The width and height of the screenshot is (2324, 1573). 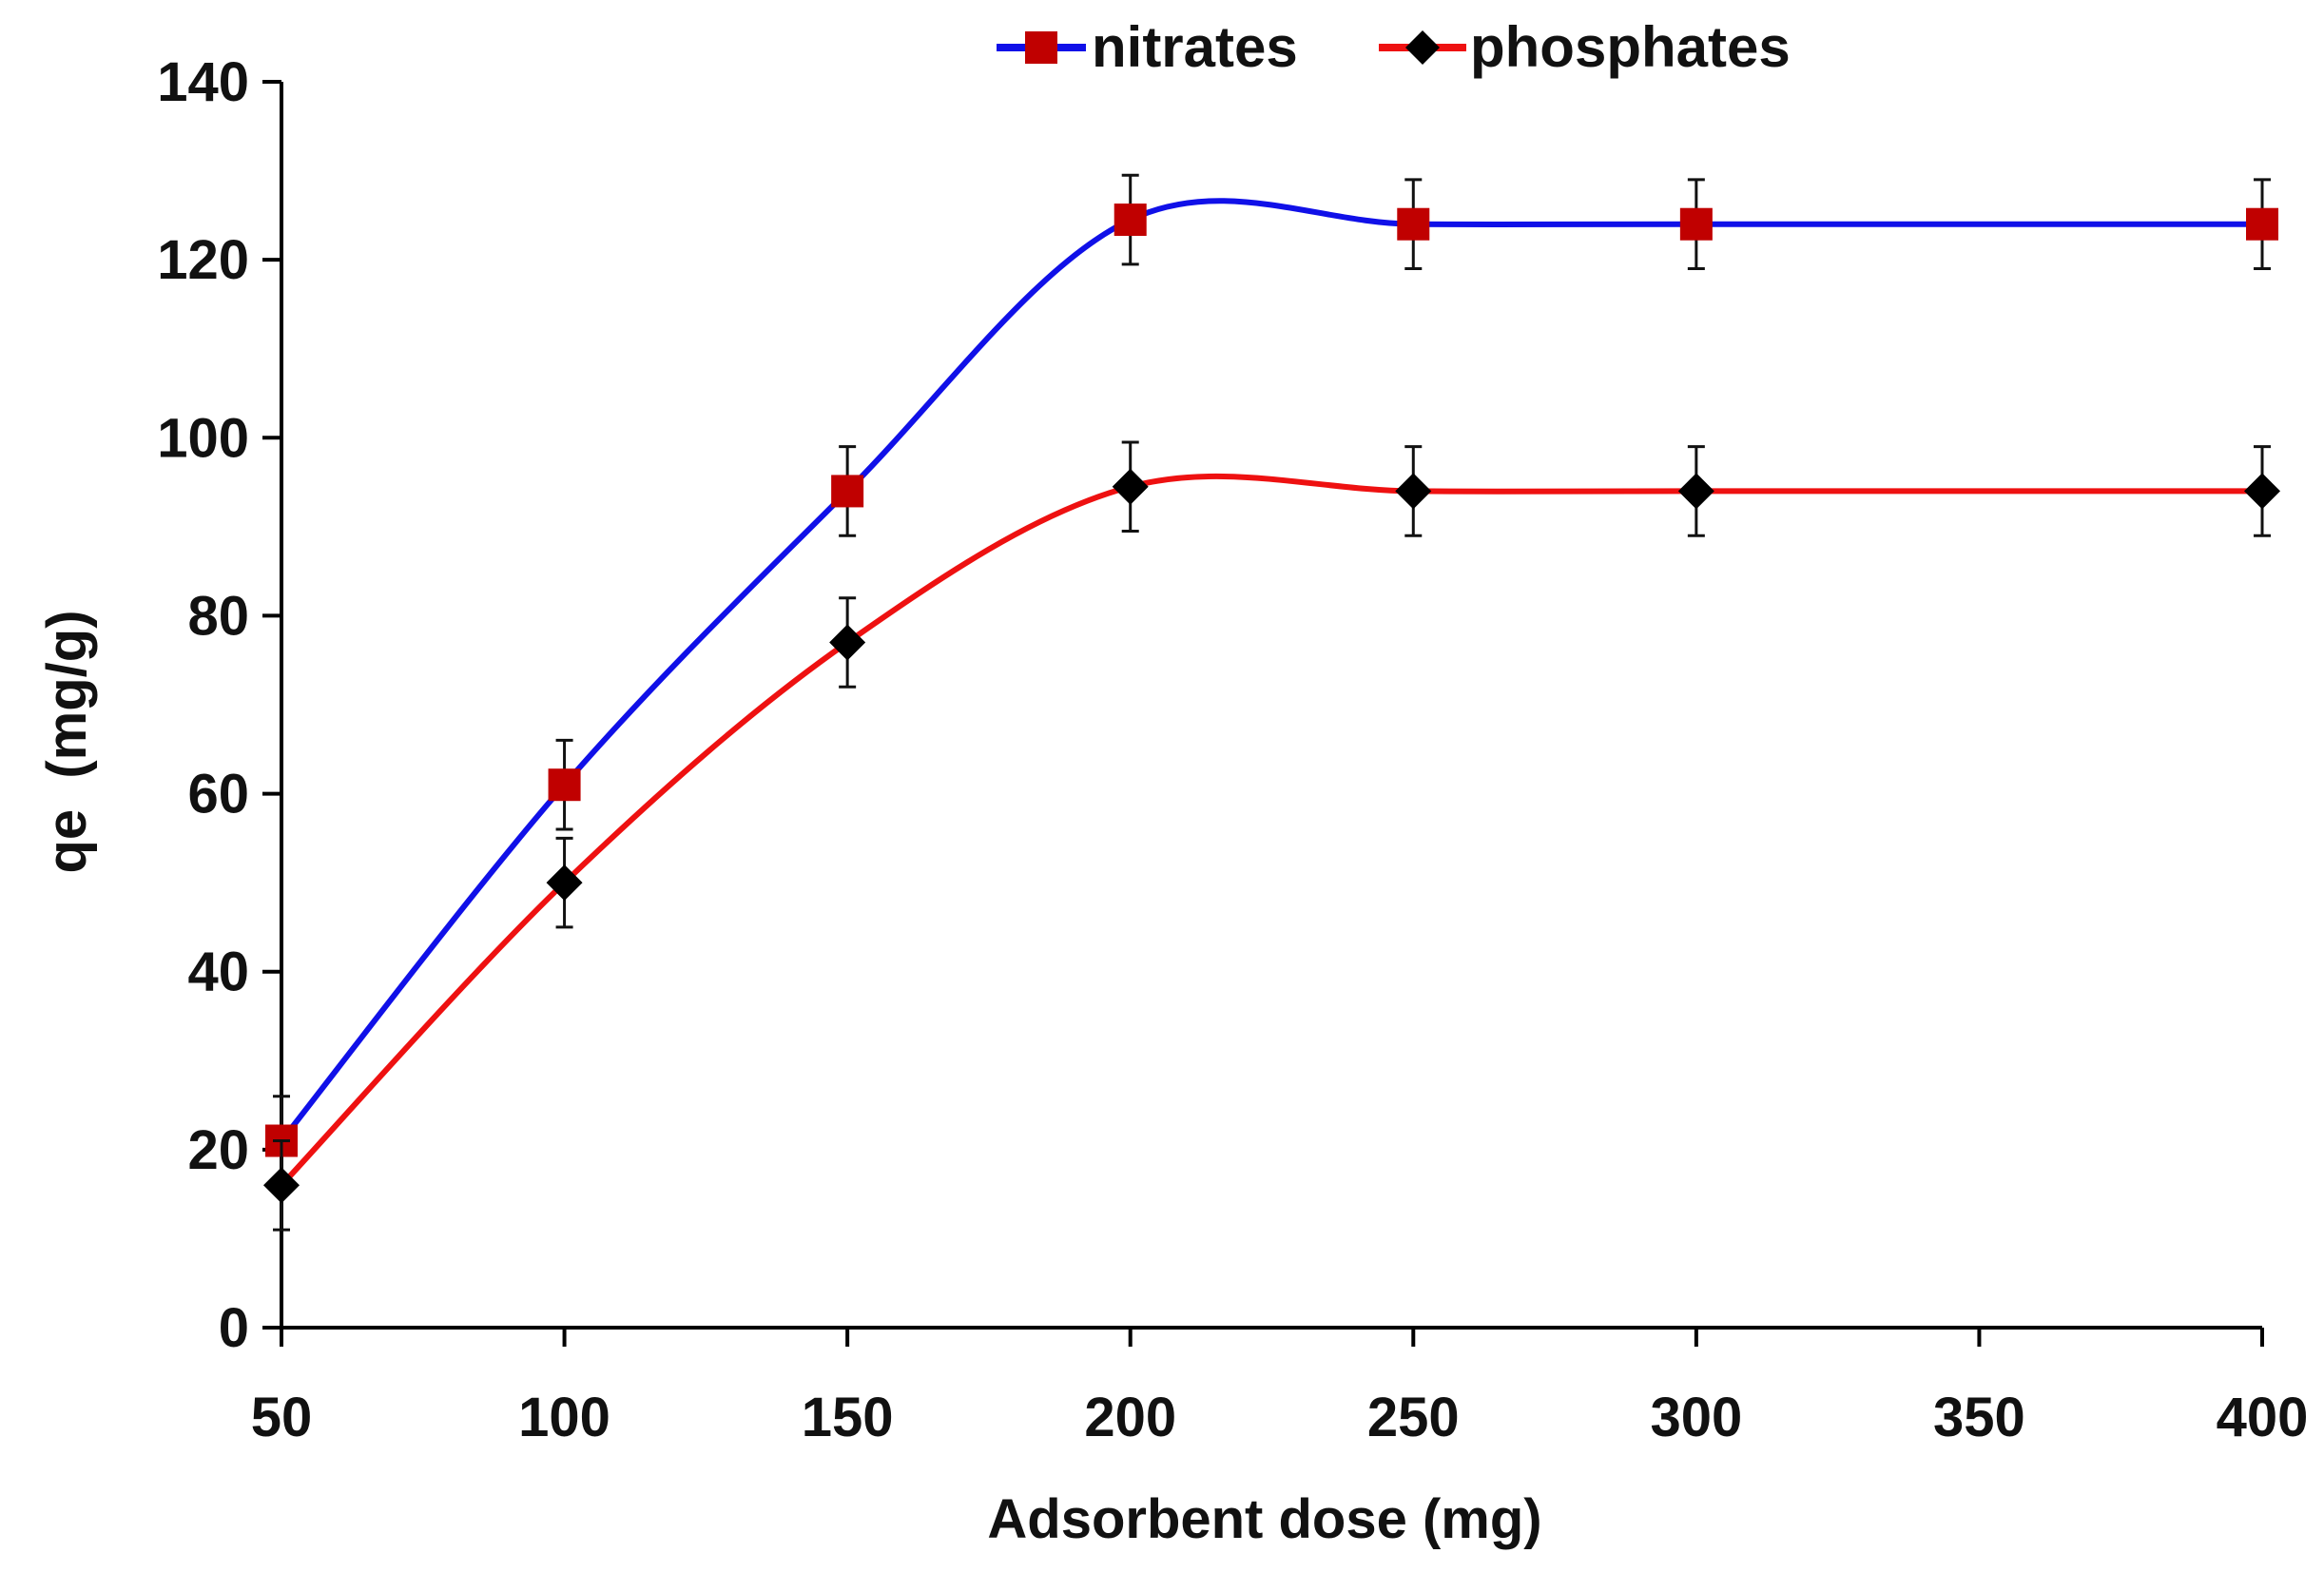 I want to click on x-tick-label: 350, so click(x=1979, y=1417).